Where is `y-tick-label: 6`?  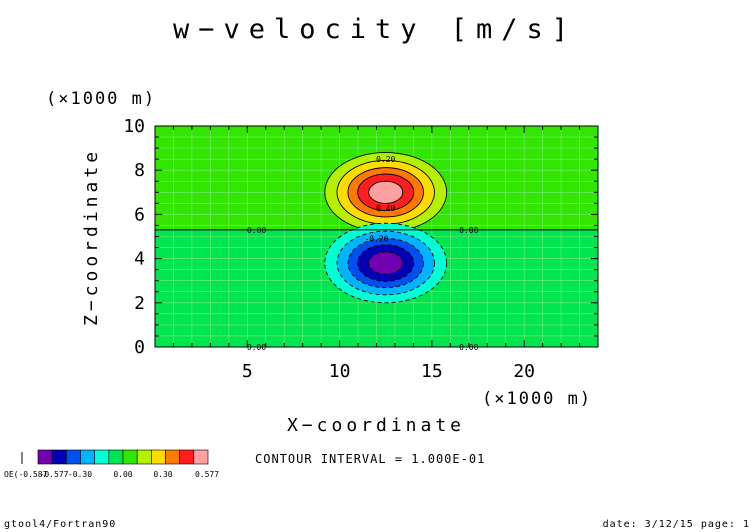 y-tick-label: 6 is located at coordinates (139, 214).